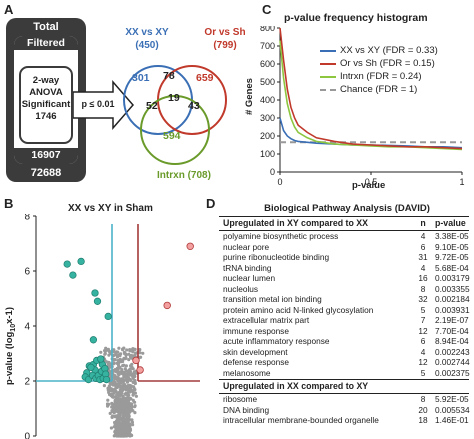 Image resolution: width=474 pixels, height=439 pixels. What do you see at coordinates (328, 77) in the screenshot?
I see `legend-swatch-intrxn` at bounding box center [328, 77].